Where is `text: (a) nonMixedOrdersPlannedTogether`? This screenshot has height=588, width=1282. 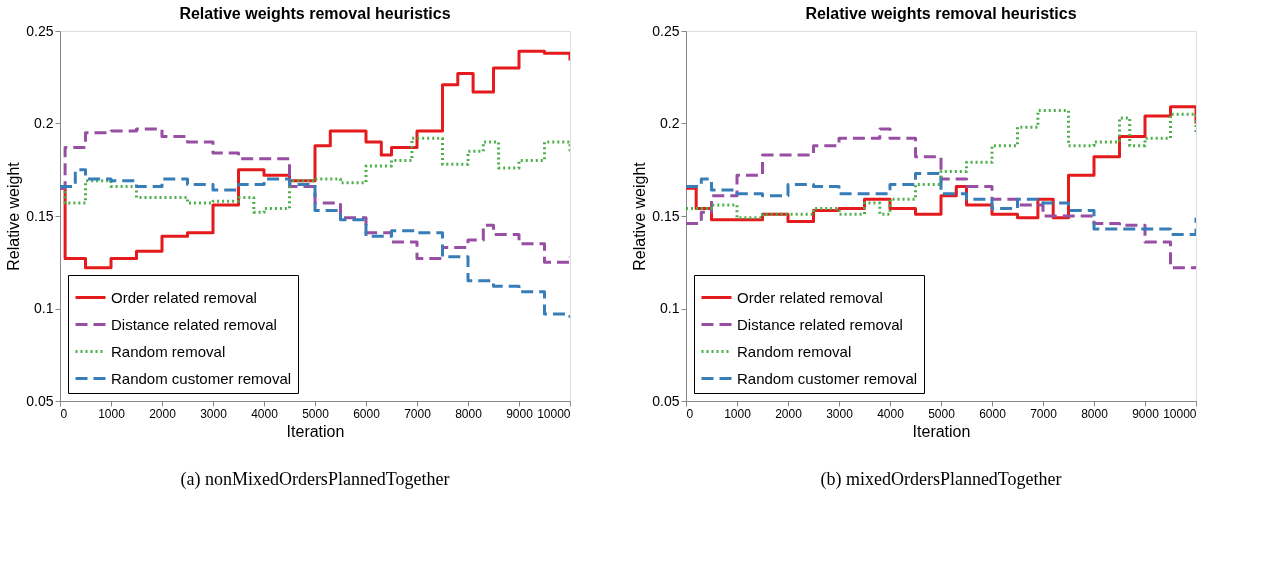
text: (a) nonMixedOrdersPlannedTogether is located at coordinates (315, 479).